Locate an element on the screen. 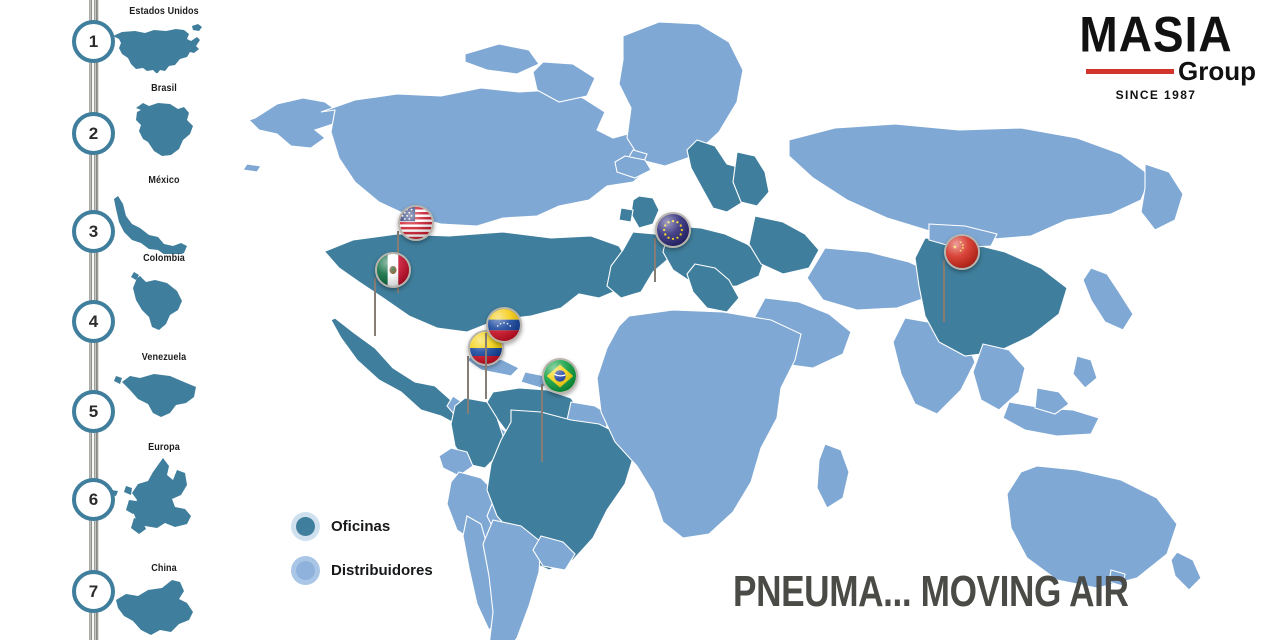  flag-ve-icon is located at coordinates (504, 325).